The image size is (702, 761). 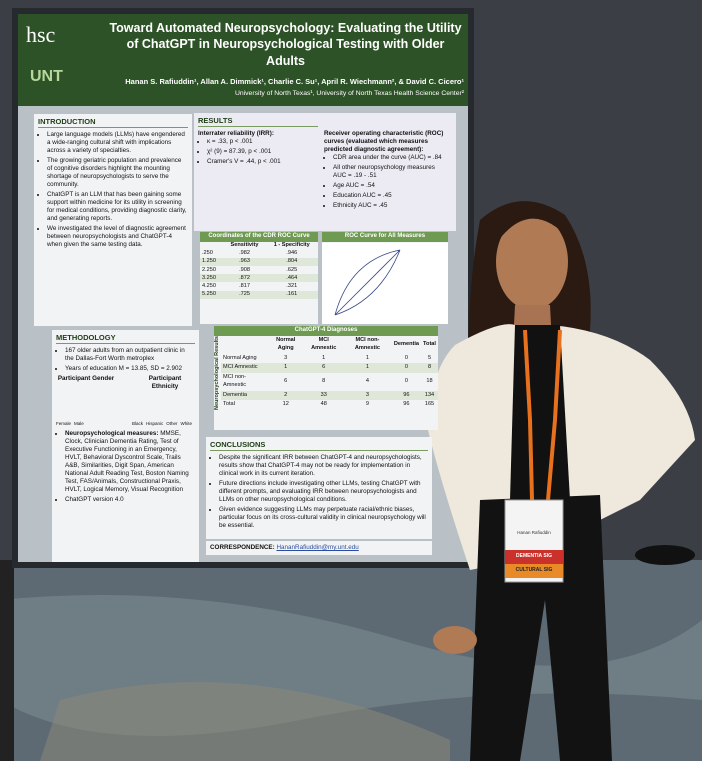 What do you see at coordinates (244, 261) in the screenshot?
I see `cell: .963` at bounding box center [244, 261].